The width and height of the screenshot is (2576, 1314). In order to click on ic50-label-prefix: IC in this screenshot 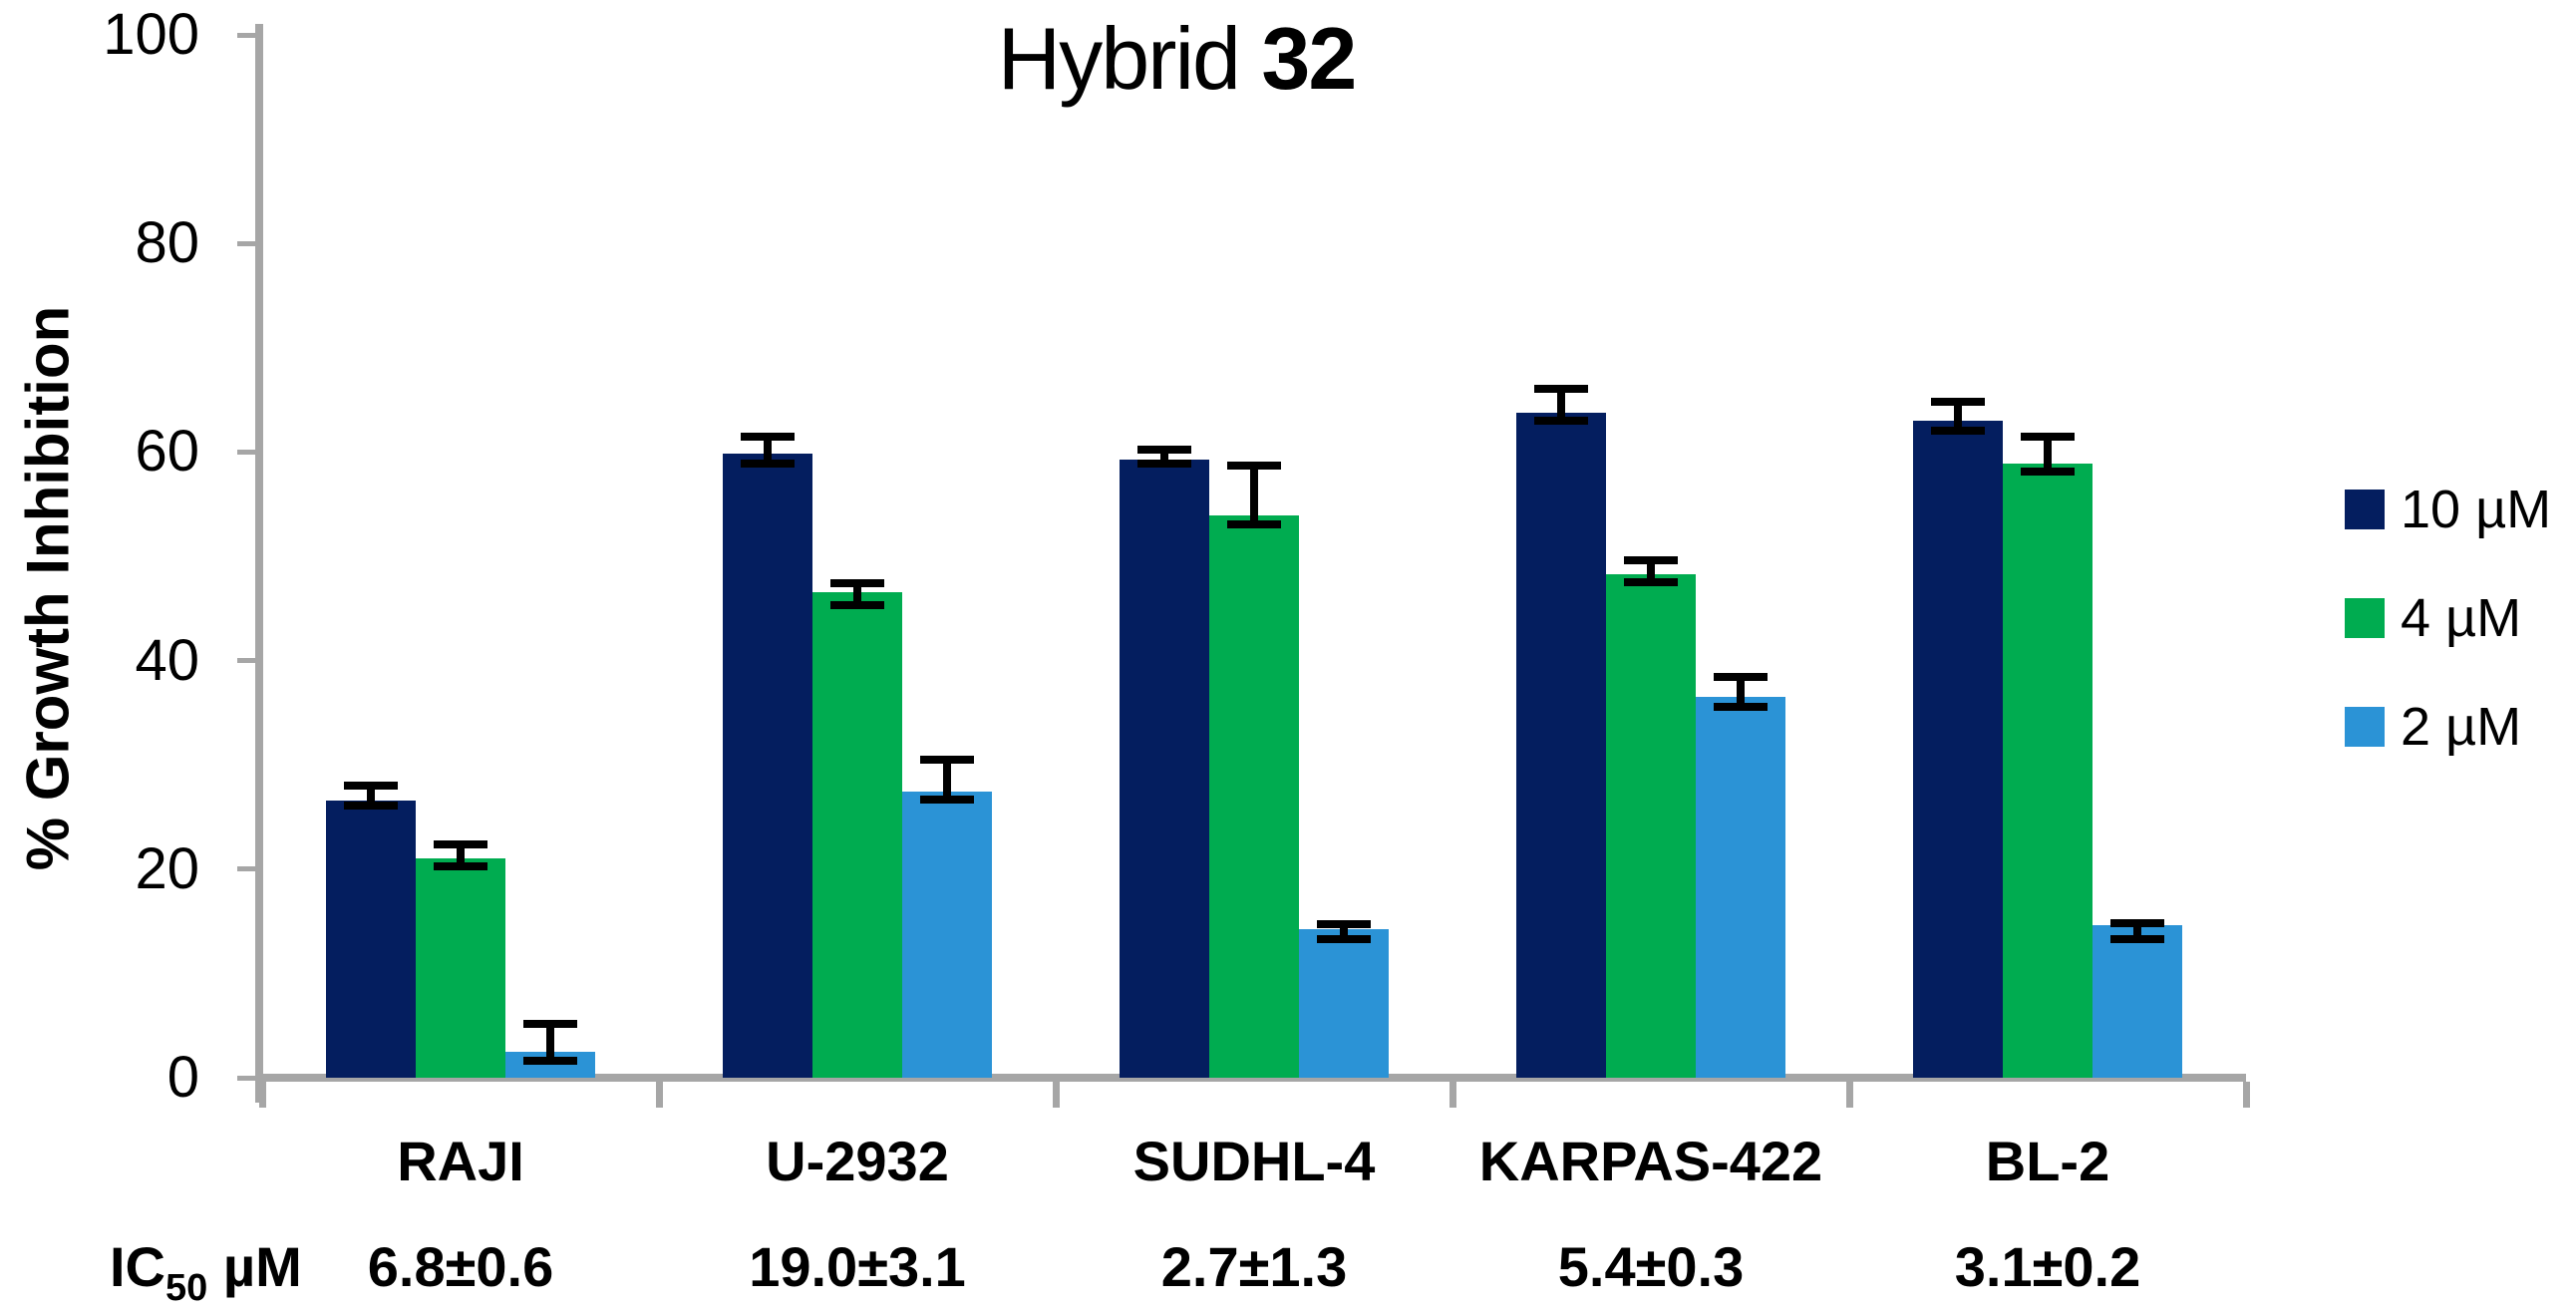, I will do `click(137, 1266)`.